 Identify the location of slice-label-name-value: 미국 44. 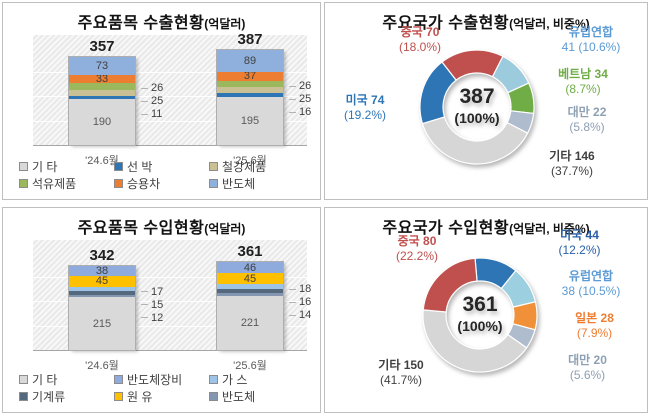
(579, 235).